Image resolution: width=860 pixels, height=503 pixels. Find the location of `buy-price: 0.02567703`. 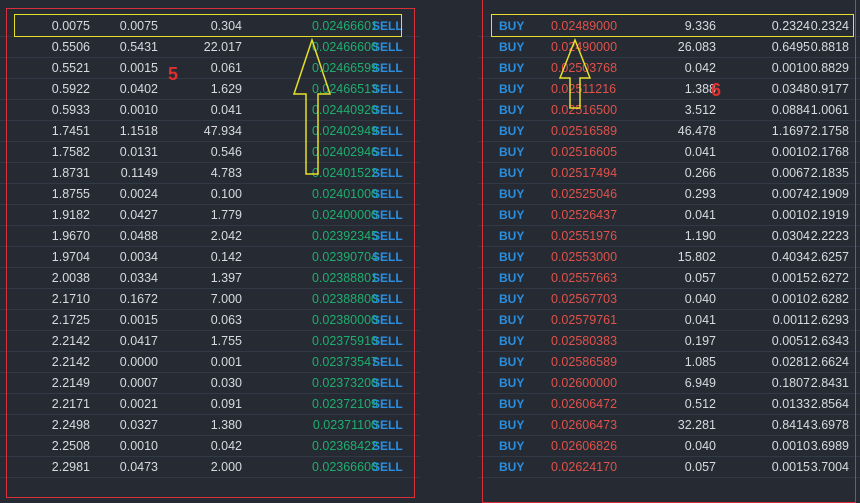

buy-price: 0.02567703 is located at coordinates (584, 299).